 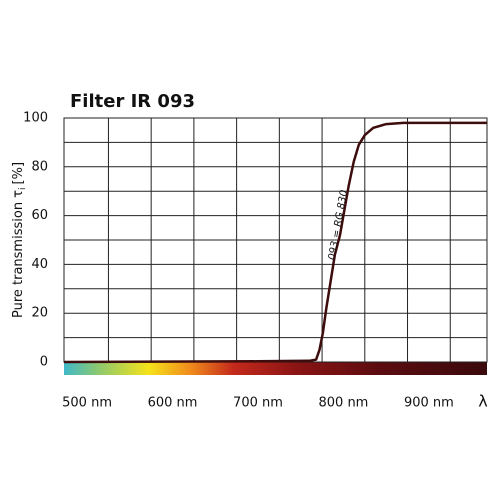 I want to click on x-axis-label: λ, so click(x=482, y=401).